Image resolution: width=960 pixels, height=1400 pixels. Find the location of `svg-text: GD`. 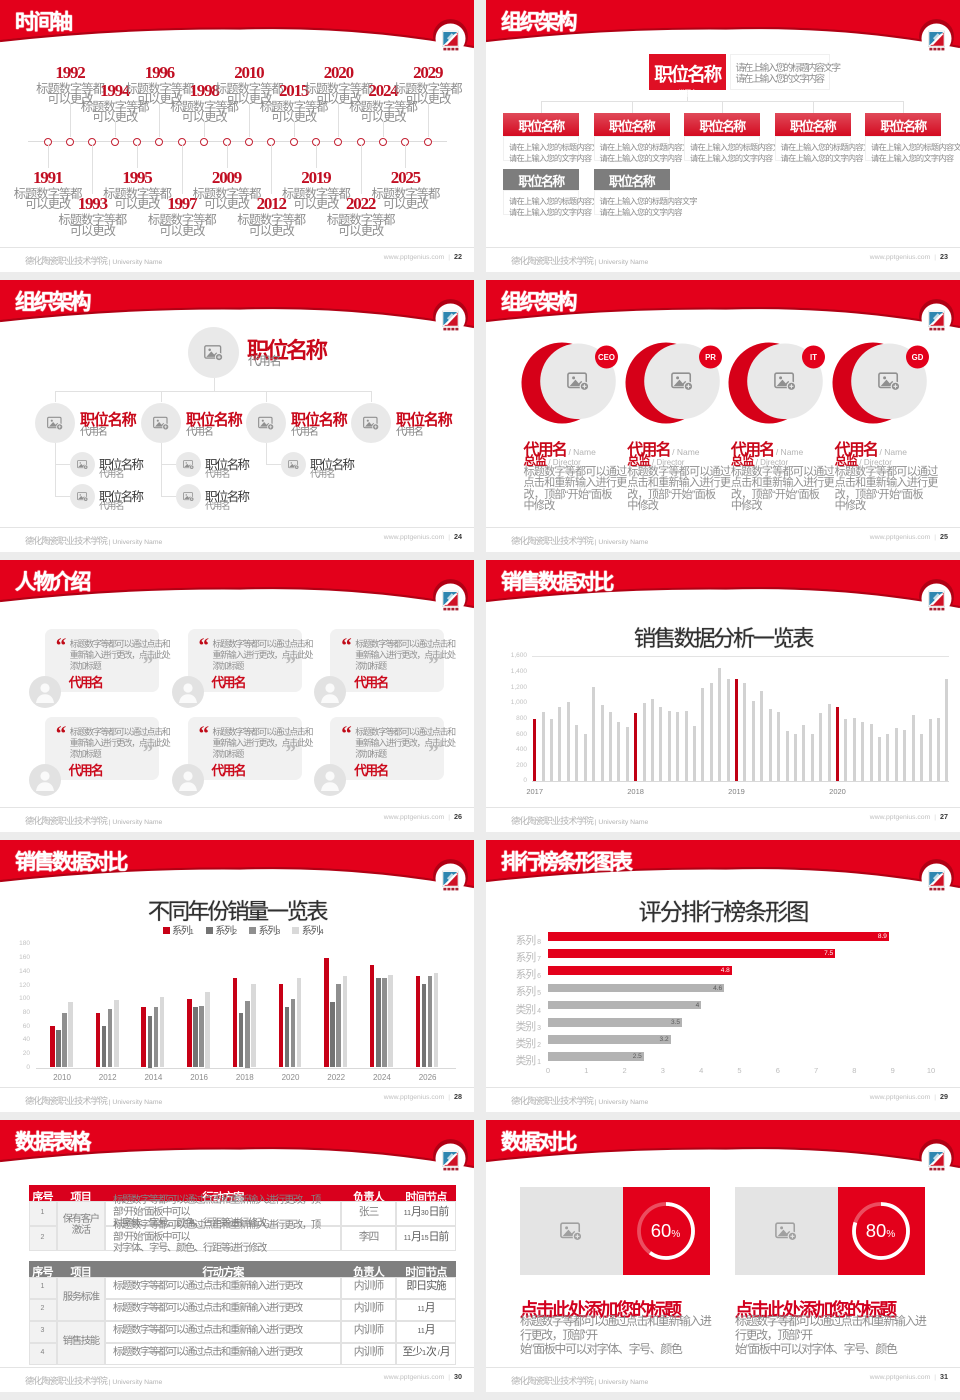

svg-text: GD is located at coordinates (918, 357).